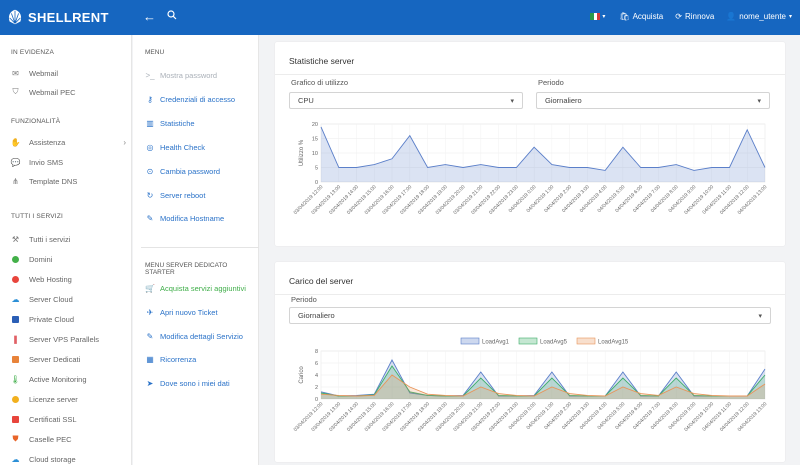 This screenshot has width=800, height=465. Describe the element at coordinates (50, 239) in the screenshot. I see `sidebar-item-label: Tutti i servizi` at that location.